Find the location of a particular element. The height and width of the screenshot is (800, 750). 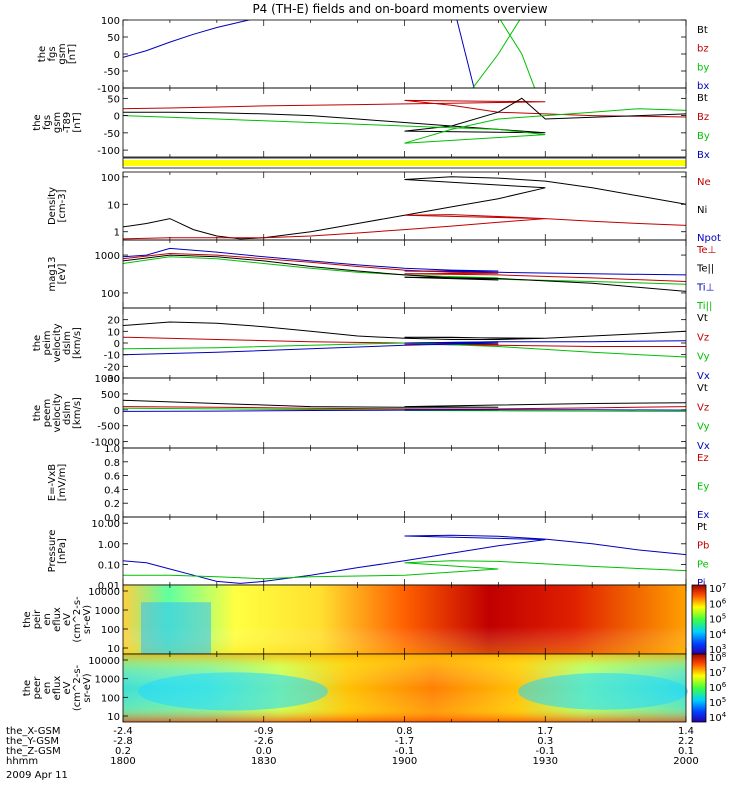

legend-entry: Te⊥ is located at coordinates (706, 250).